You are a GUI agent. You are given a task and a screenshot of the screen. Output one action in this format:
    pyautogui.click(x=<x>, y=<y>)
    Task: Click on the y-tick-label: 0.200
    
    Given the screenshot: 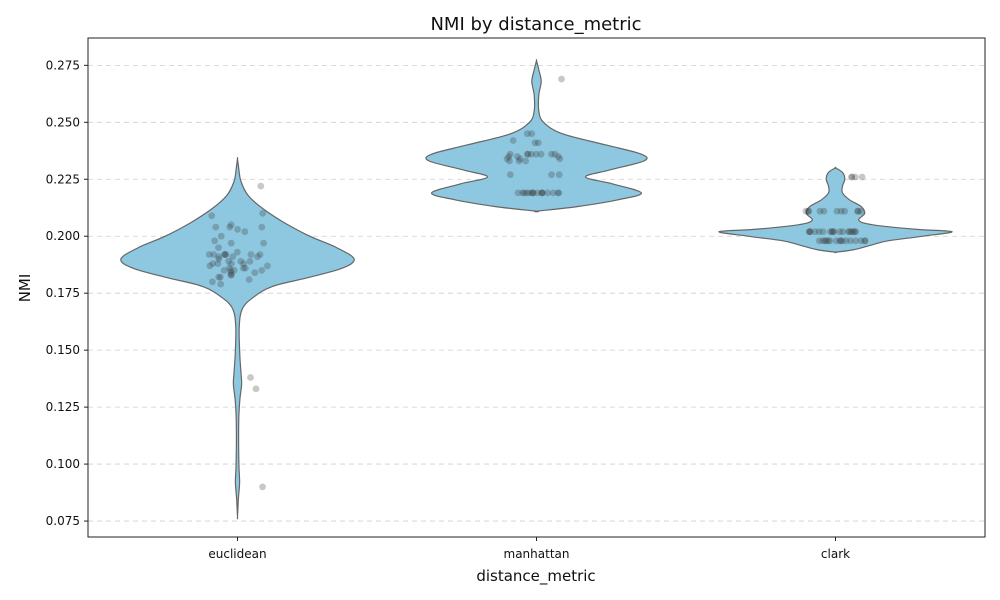 What is the action you would take?
    pyautogui.click(x=63, y=236)
    